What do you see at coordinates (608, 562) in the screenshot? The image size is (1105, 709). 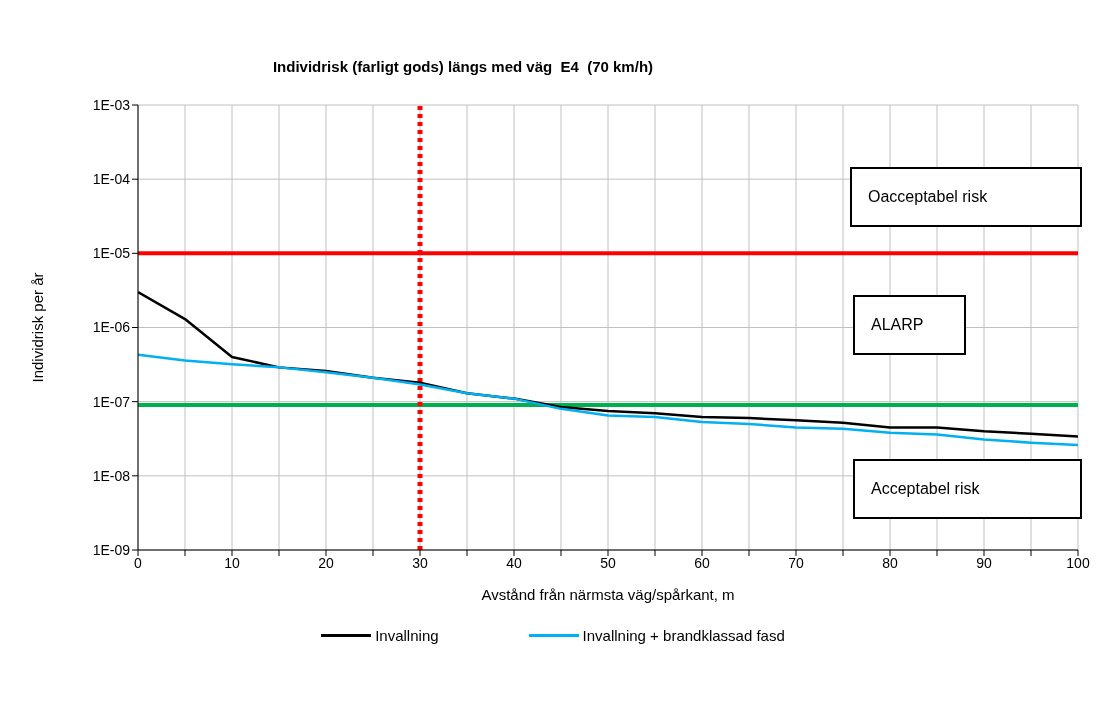 I see `x-tick-label: 50` at bounding box center [608, 562].